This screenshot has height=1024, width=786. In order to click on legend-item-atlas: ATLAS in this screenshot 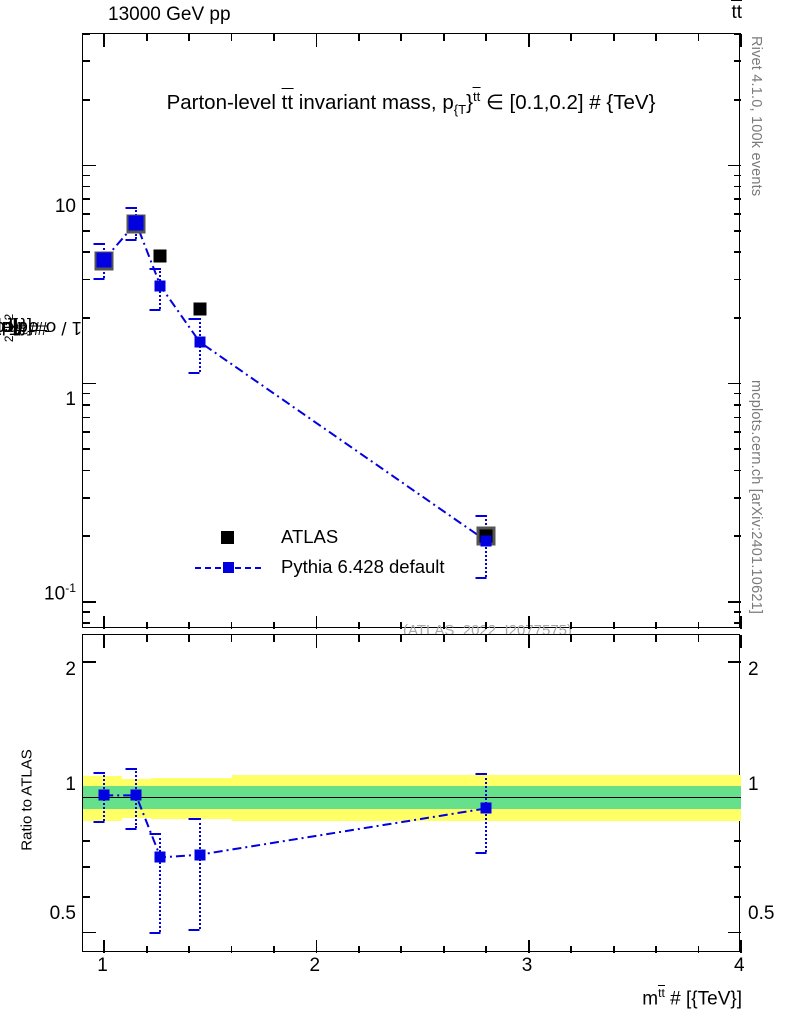, I will do `click(319, 537)`.